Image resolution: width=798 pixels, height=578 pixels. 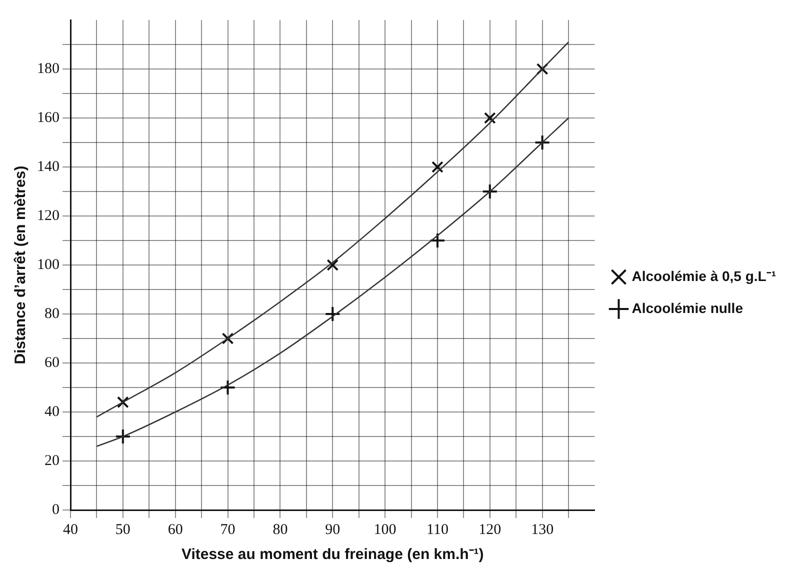 I want to click on x-axis-title: Vitesse au moment du freinage (en km.h⁻¹), so click(x=332, y=555).